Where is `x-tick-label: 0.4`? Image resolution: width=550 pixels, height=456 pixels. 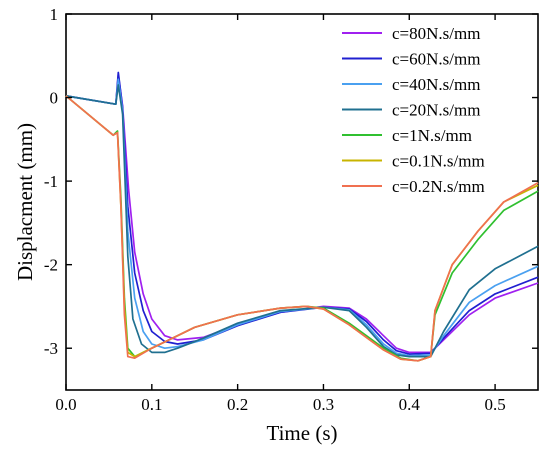
x-tick-label: 0.4 is located at coordinates (410, 404).